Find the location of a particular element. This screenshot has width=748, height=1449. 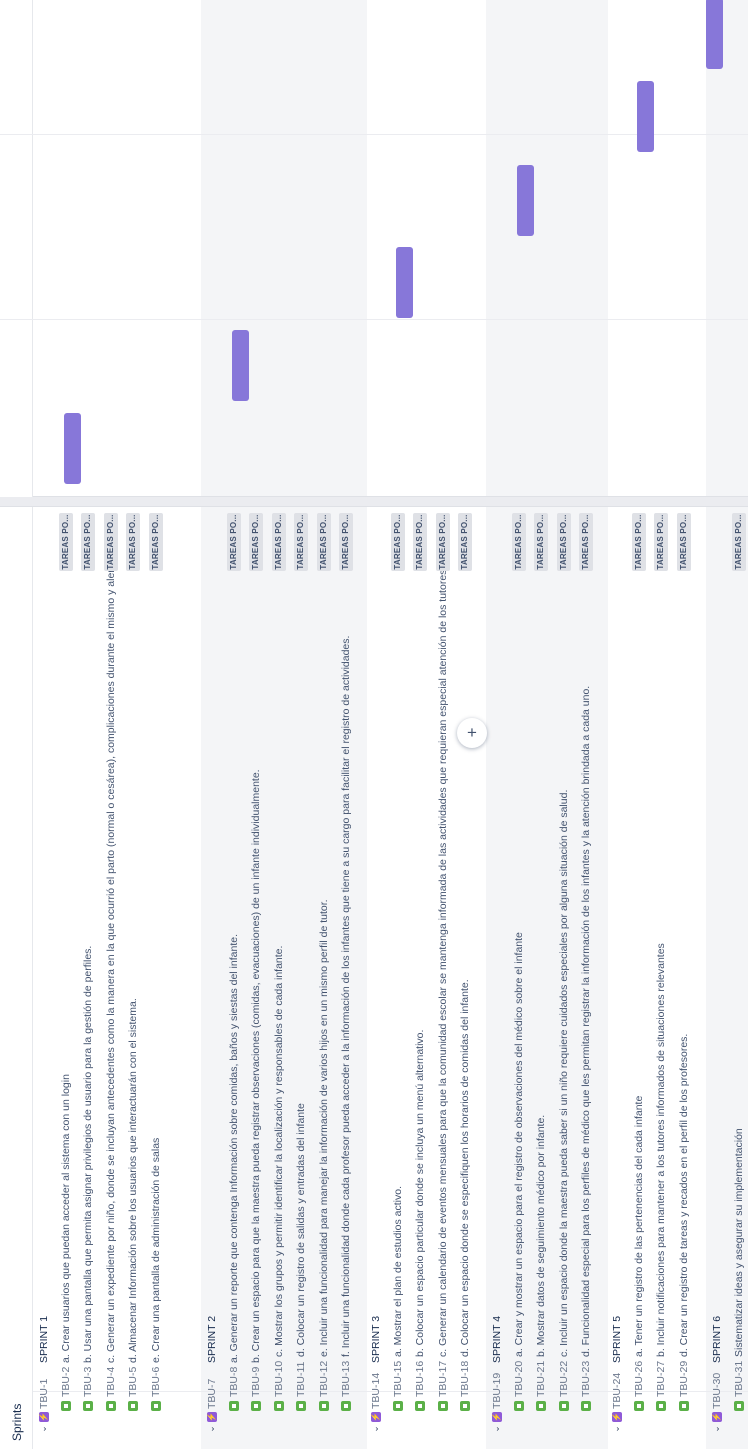

epic-row: ⌄ ⚡ TBU-19 SPRINT 4 is located at coordinates (497, 979).